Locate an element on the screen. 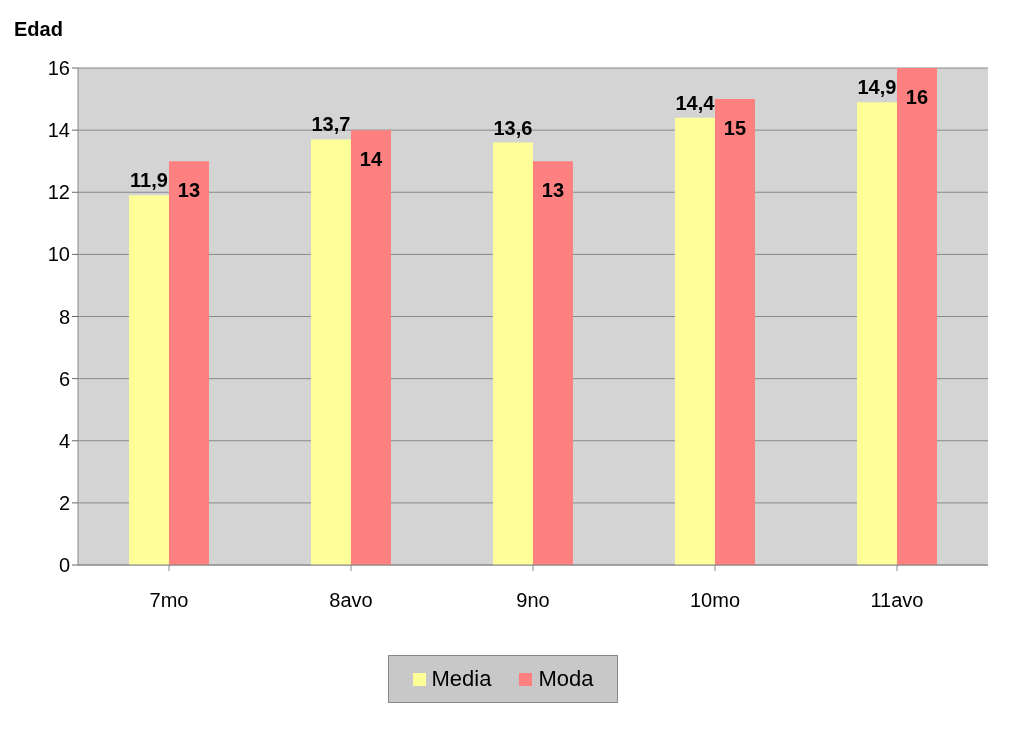  data-label: 11,9 is located at coordinates (149, 180).